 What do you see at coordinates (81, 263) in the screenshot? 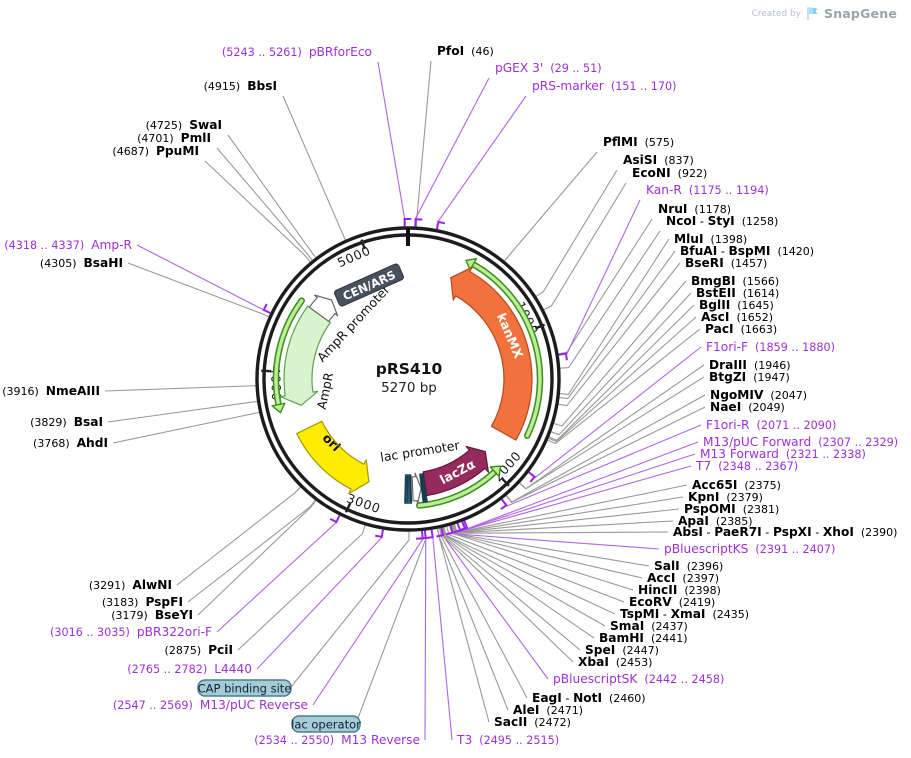
I see `callout-bsahi: (4305) BsaHI` at bounding box center [81, 263].